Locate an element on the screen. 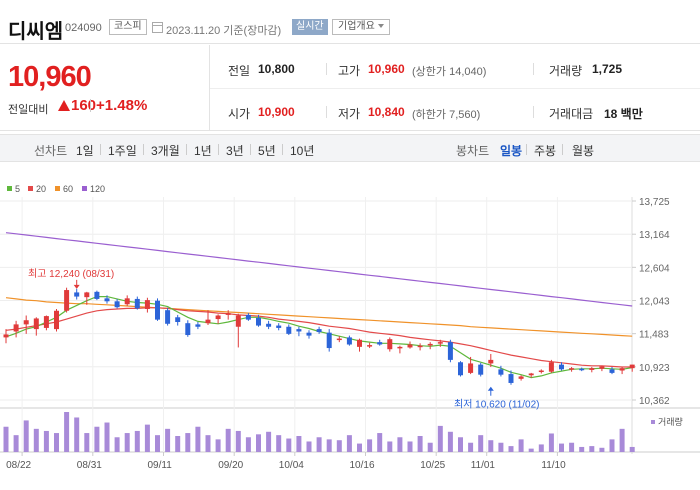 Image resolution: width=700 pixels, height=490 pixels. company-overview-dropdown: 기업개요 is located at coordinates (361, 27).